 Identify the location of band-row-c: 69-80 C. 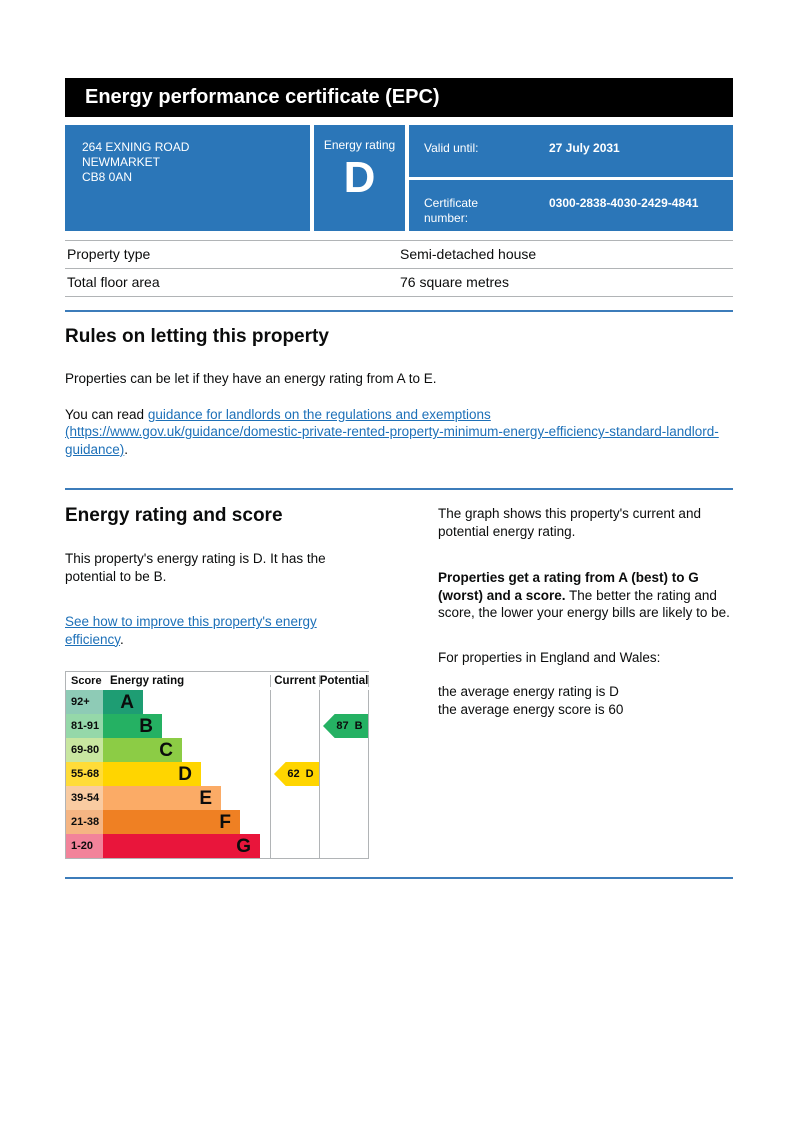
(217, 750).